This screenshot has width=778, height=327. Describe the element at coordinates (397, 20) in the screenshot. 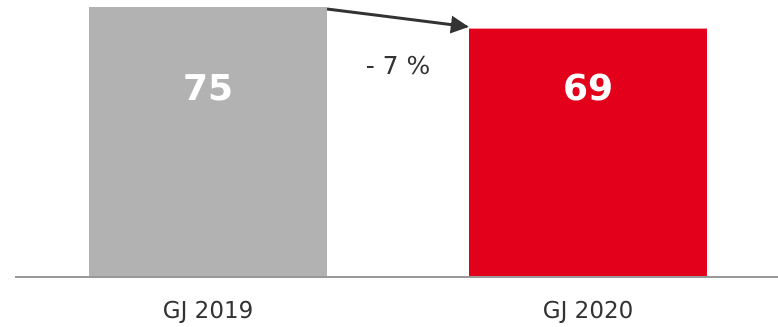

I see `change-arrow` at that location.